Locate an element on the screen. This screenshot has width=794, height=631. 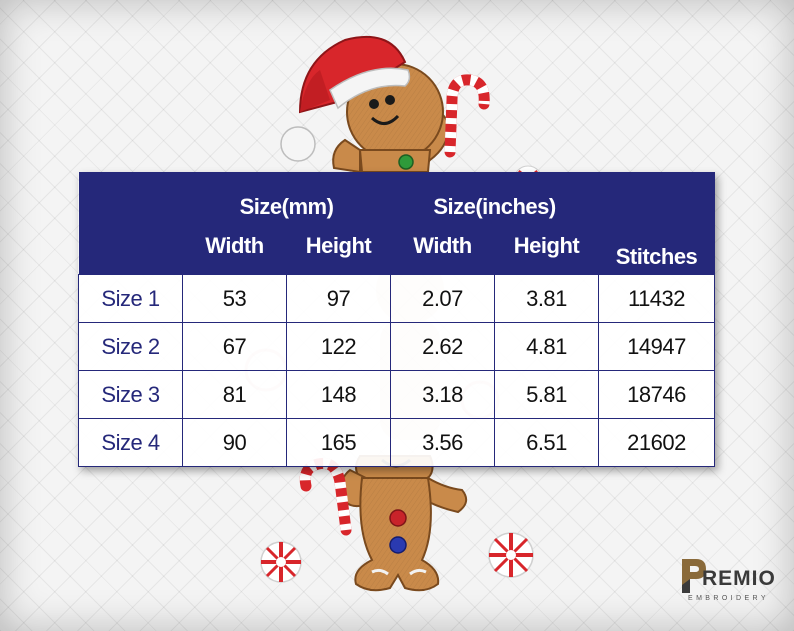
table-row: Size 4 90 165 3.56 6.51 21602 is located at coordinates (396, 442).